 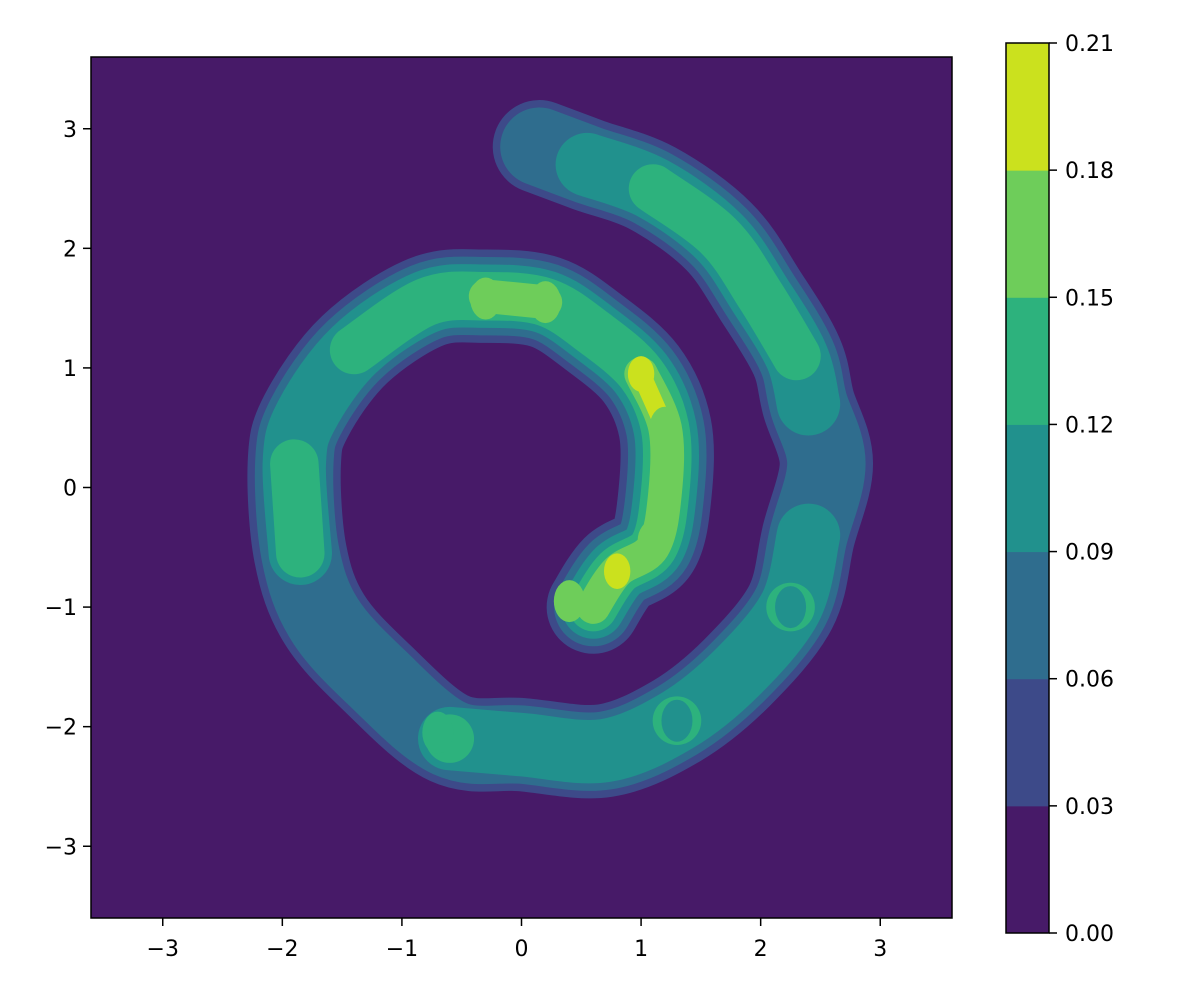 I want to click on y-tick-label: 3, so click(x=70, y=130).